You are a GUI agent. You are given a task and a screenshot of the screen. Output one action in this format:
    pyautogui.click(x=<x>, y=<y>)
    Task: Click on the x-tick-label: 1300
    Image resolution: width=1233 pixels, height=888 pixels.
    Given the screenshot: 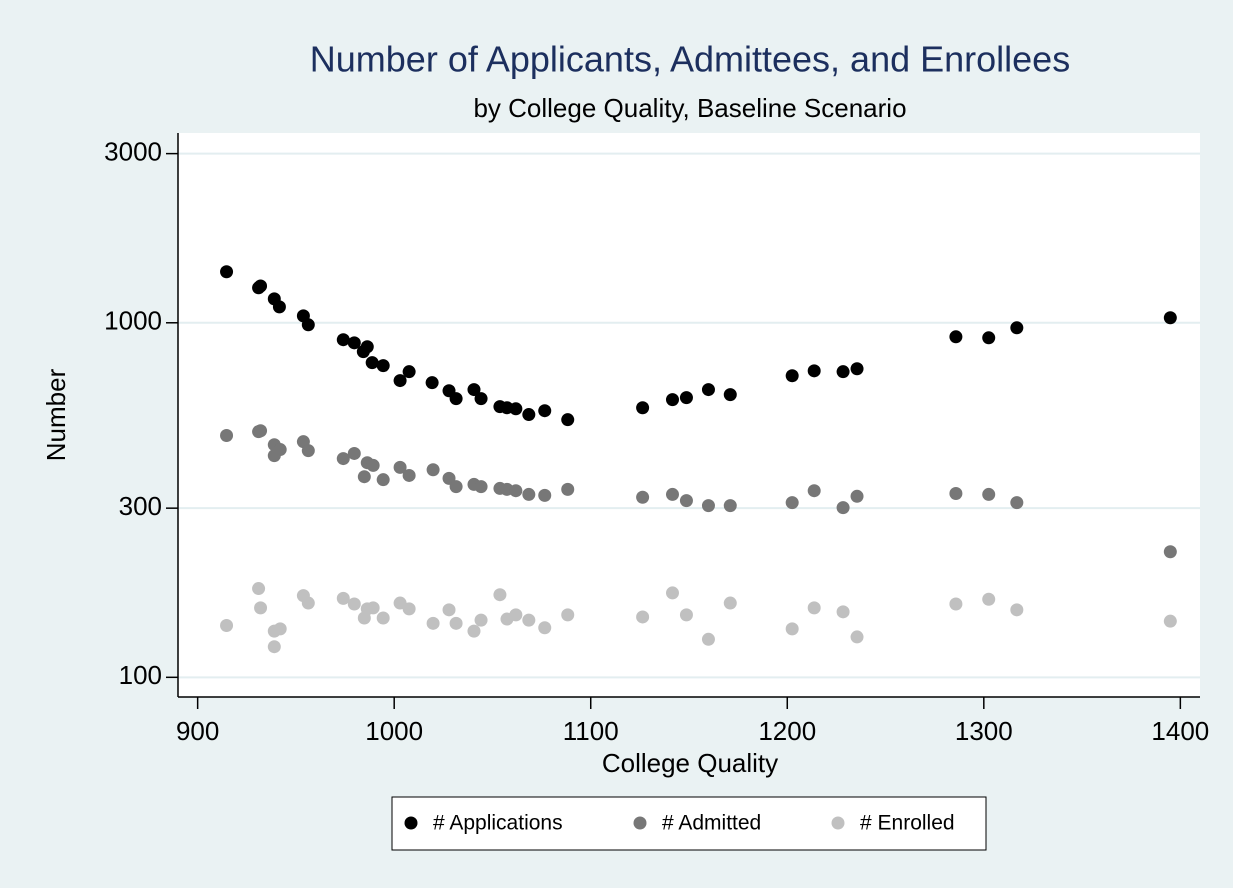 What is the action you would take?
    pyautogui.click(x=984, y=731)
    